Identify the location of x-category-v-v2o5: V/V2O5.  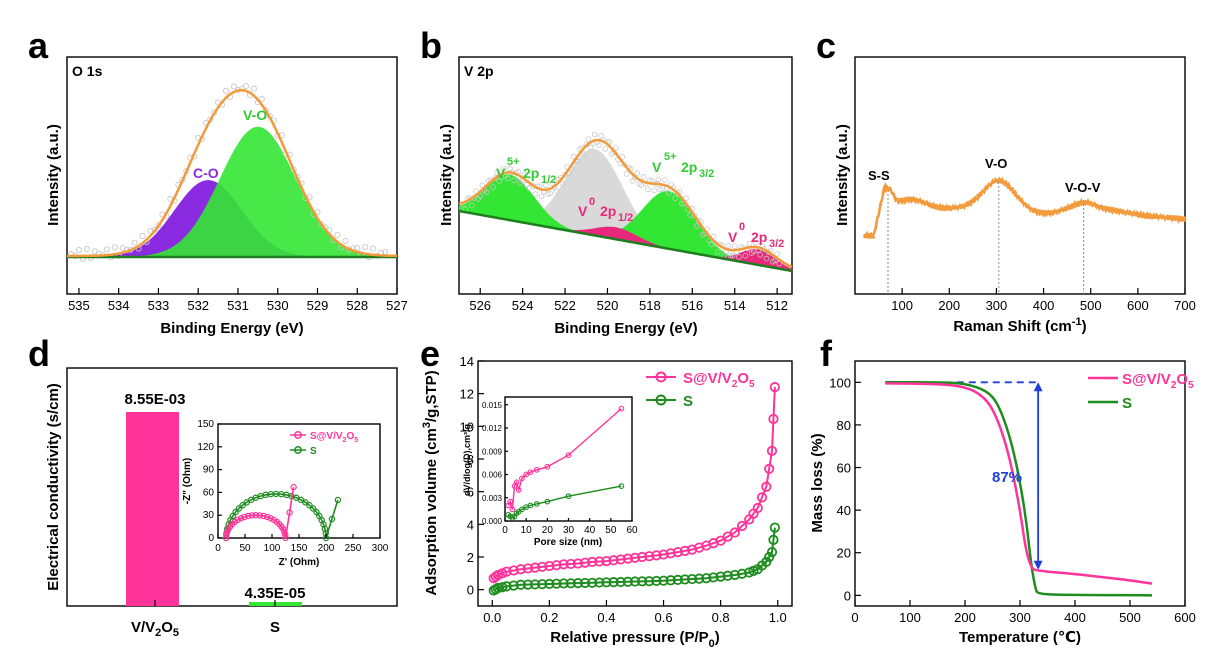
(155, 629).